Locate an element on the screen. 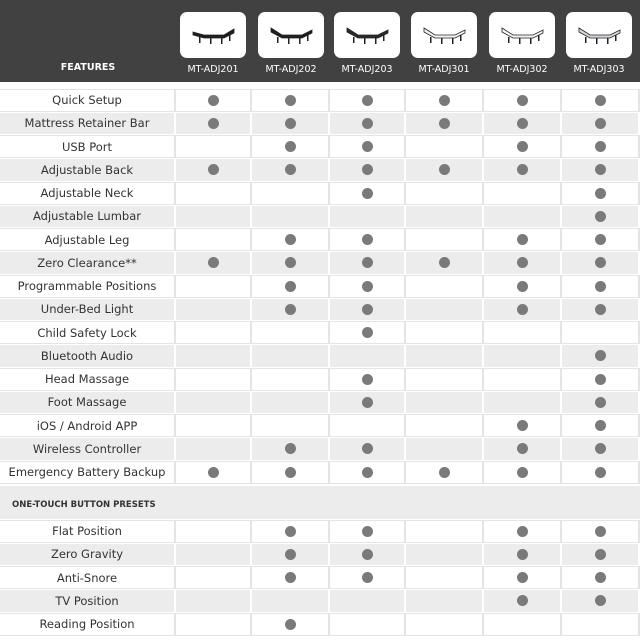 This screenshot has height=640, width=640. table-row: Wireless Controller is located at coordinates (320, 449).